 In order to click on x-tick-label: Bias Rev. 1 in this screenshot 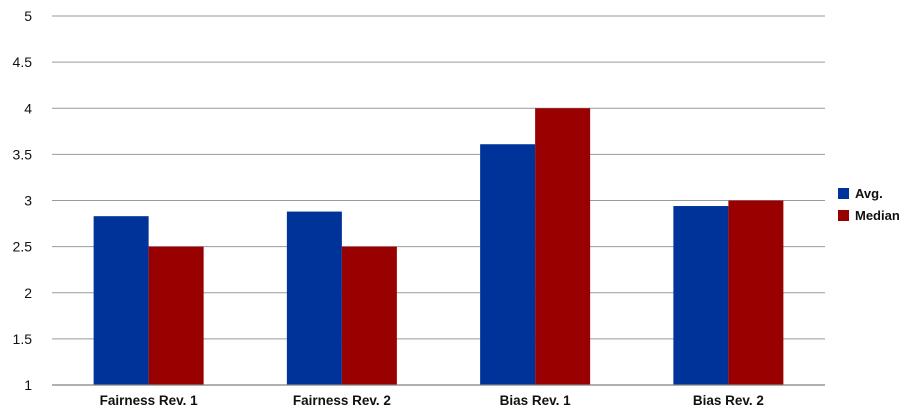, I will do `click(536, 400)`.